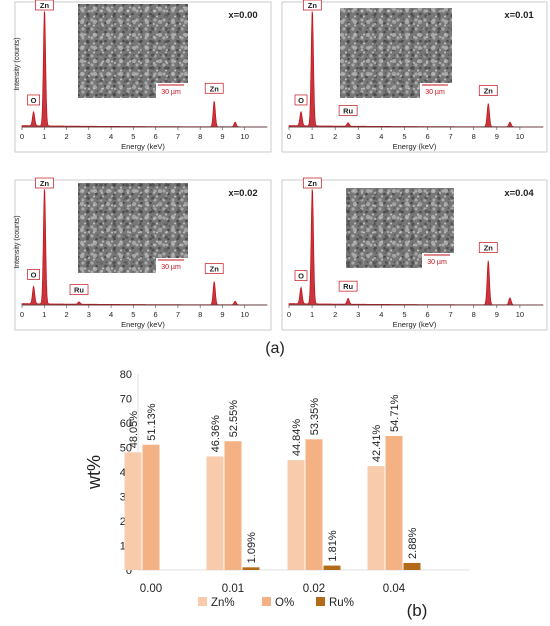 Image resolution: width=550 pixels, height=626 pixels. I want to click on bar-legend-label: Ru%, so click(341, 603).